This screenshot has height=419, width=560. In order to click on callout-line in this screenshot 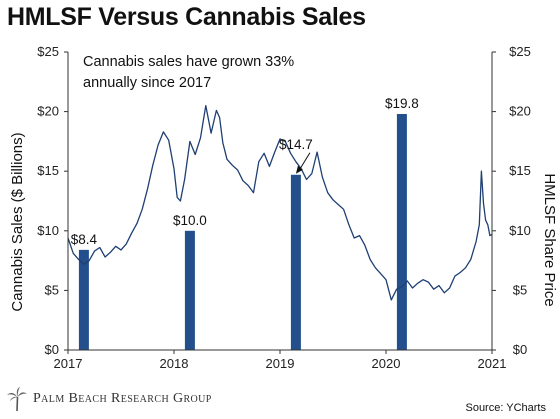, I will do `click(304, 162)`.